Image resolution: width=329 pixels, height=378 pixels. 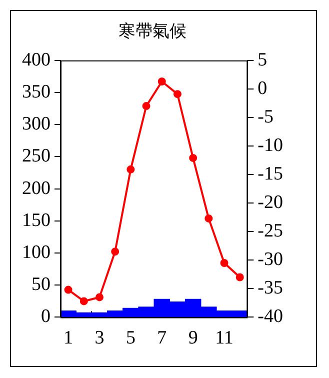 I want to click on x-tick-label: 3, so click(x=99, y=338).